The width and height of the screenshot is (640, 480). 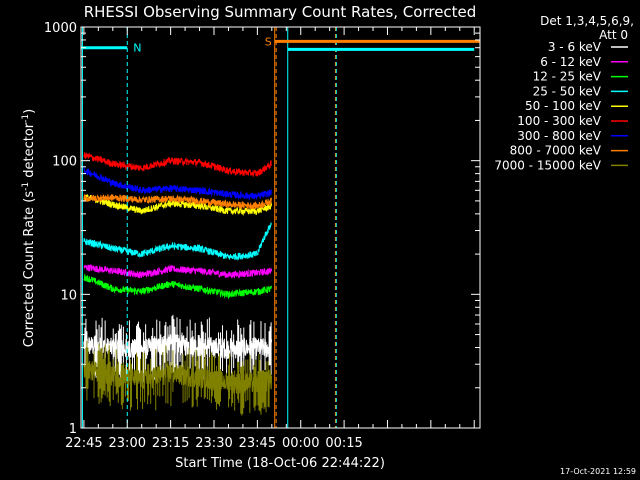 I want to click on y-axis-label-sup-2: -1, so click(x=26, y=118).